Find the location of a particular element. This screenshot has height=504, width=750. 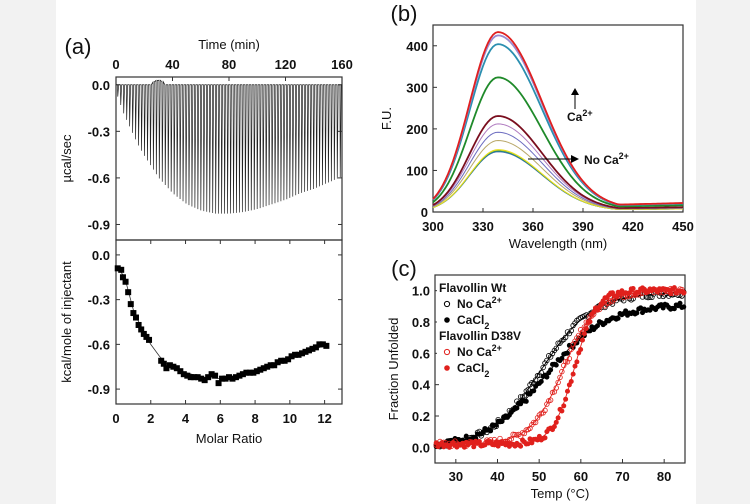

plot-frame-a-bottom is located at coordinates (229, 322).